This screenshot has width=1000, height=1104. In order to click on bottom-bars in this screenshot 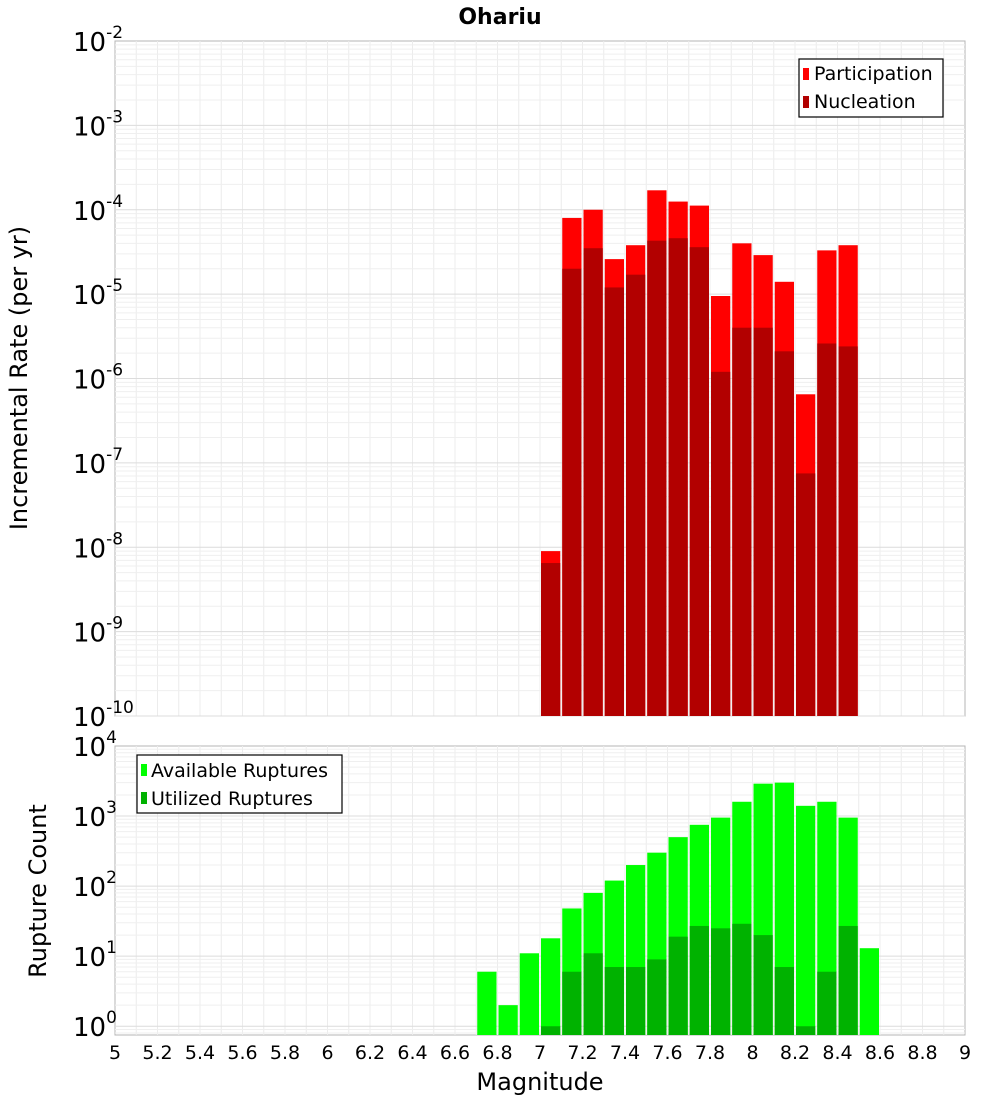, I will do `click(678, 908)`.